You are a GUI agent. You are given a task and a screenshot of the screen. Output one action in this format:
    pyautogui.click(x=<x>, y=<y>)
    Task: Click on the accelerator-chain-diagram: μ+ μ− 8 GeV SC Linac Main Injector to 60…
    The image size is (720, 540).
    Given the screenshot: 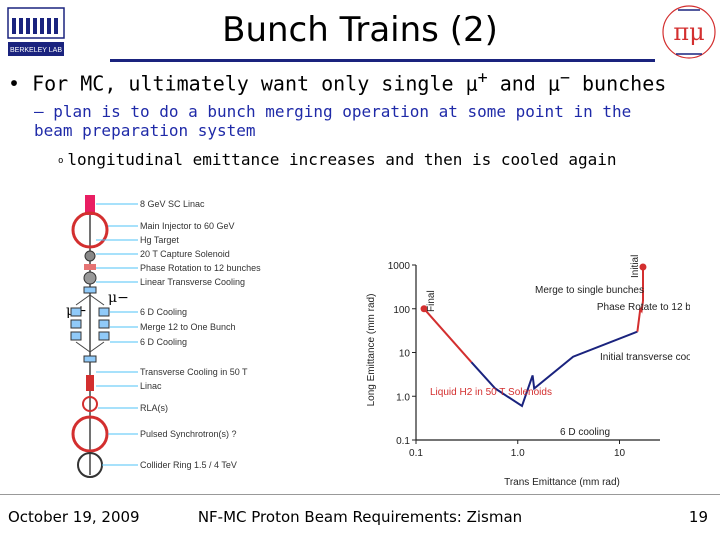 What is the action you would take?
    pyautogui.click(x=163, y=336)
    